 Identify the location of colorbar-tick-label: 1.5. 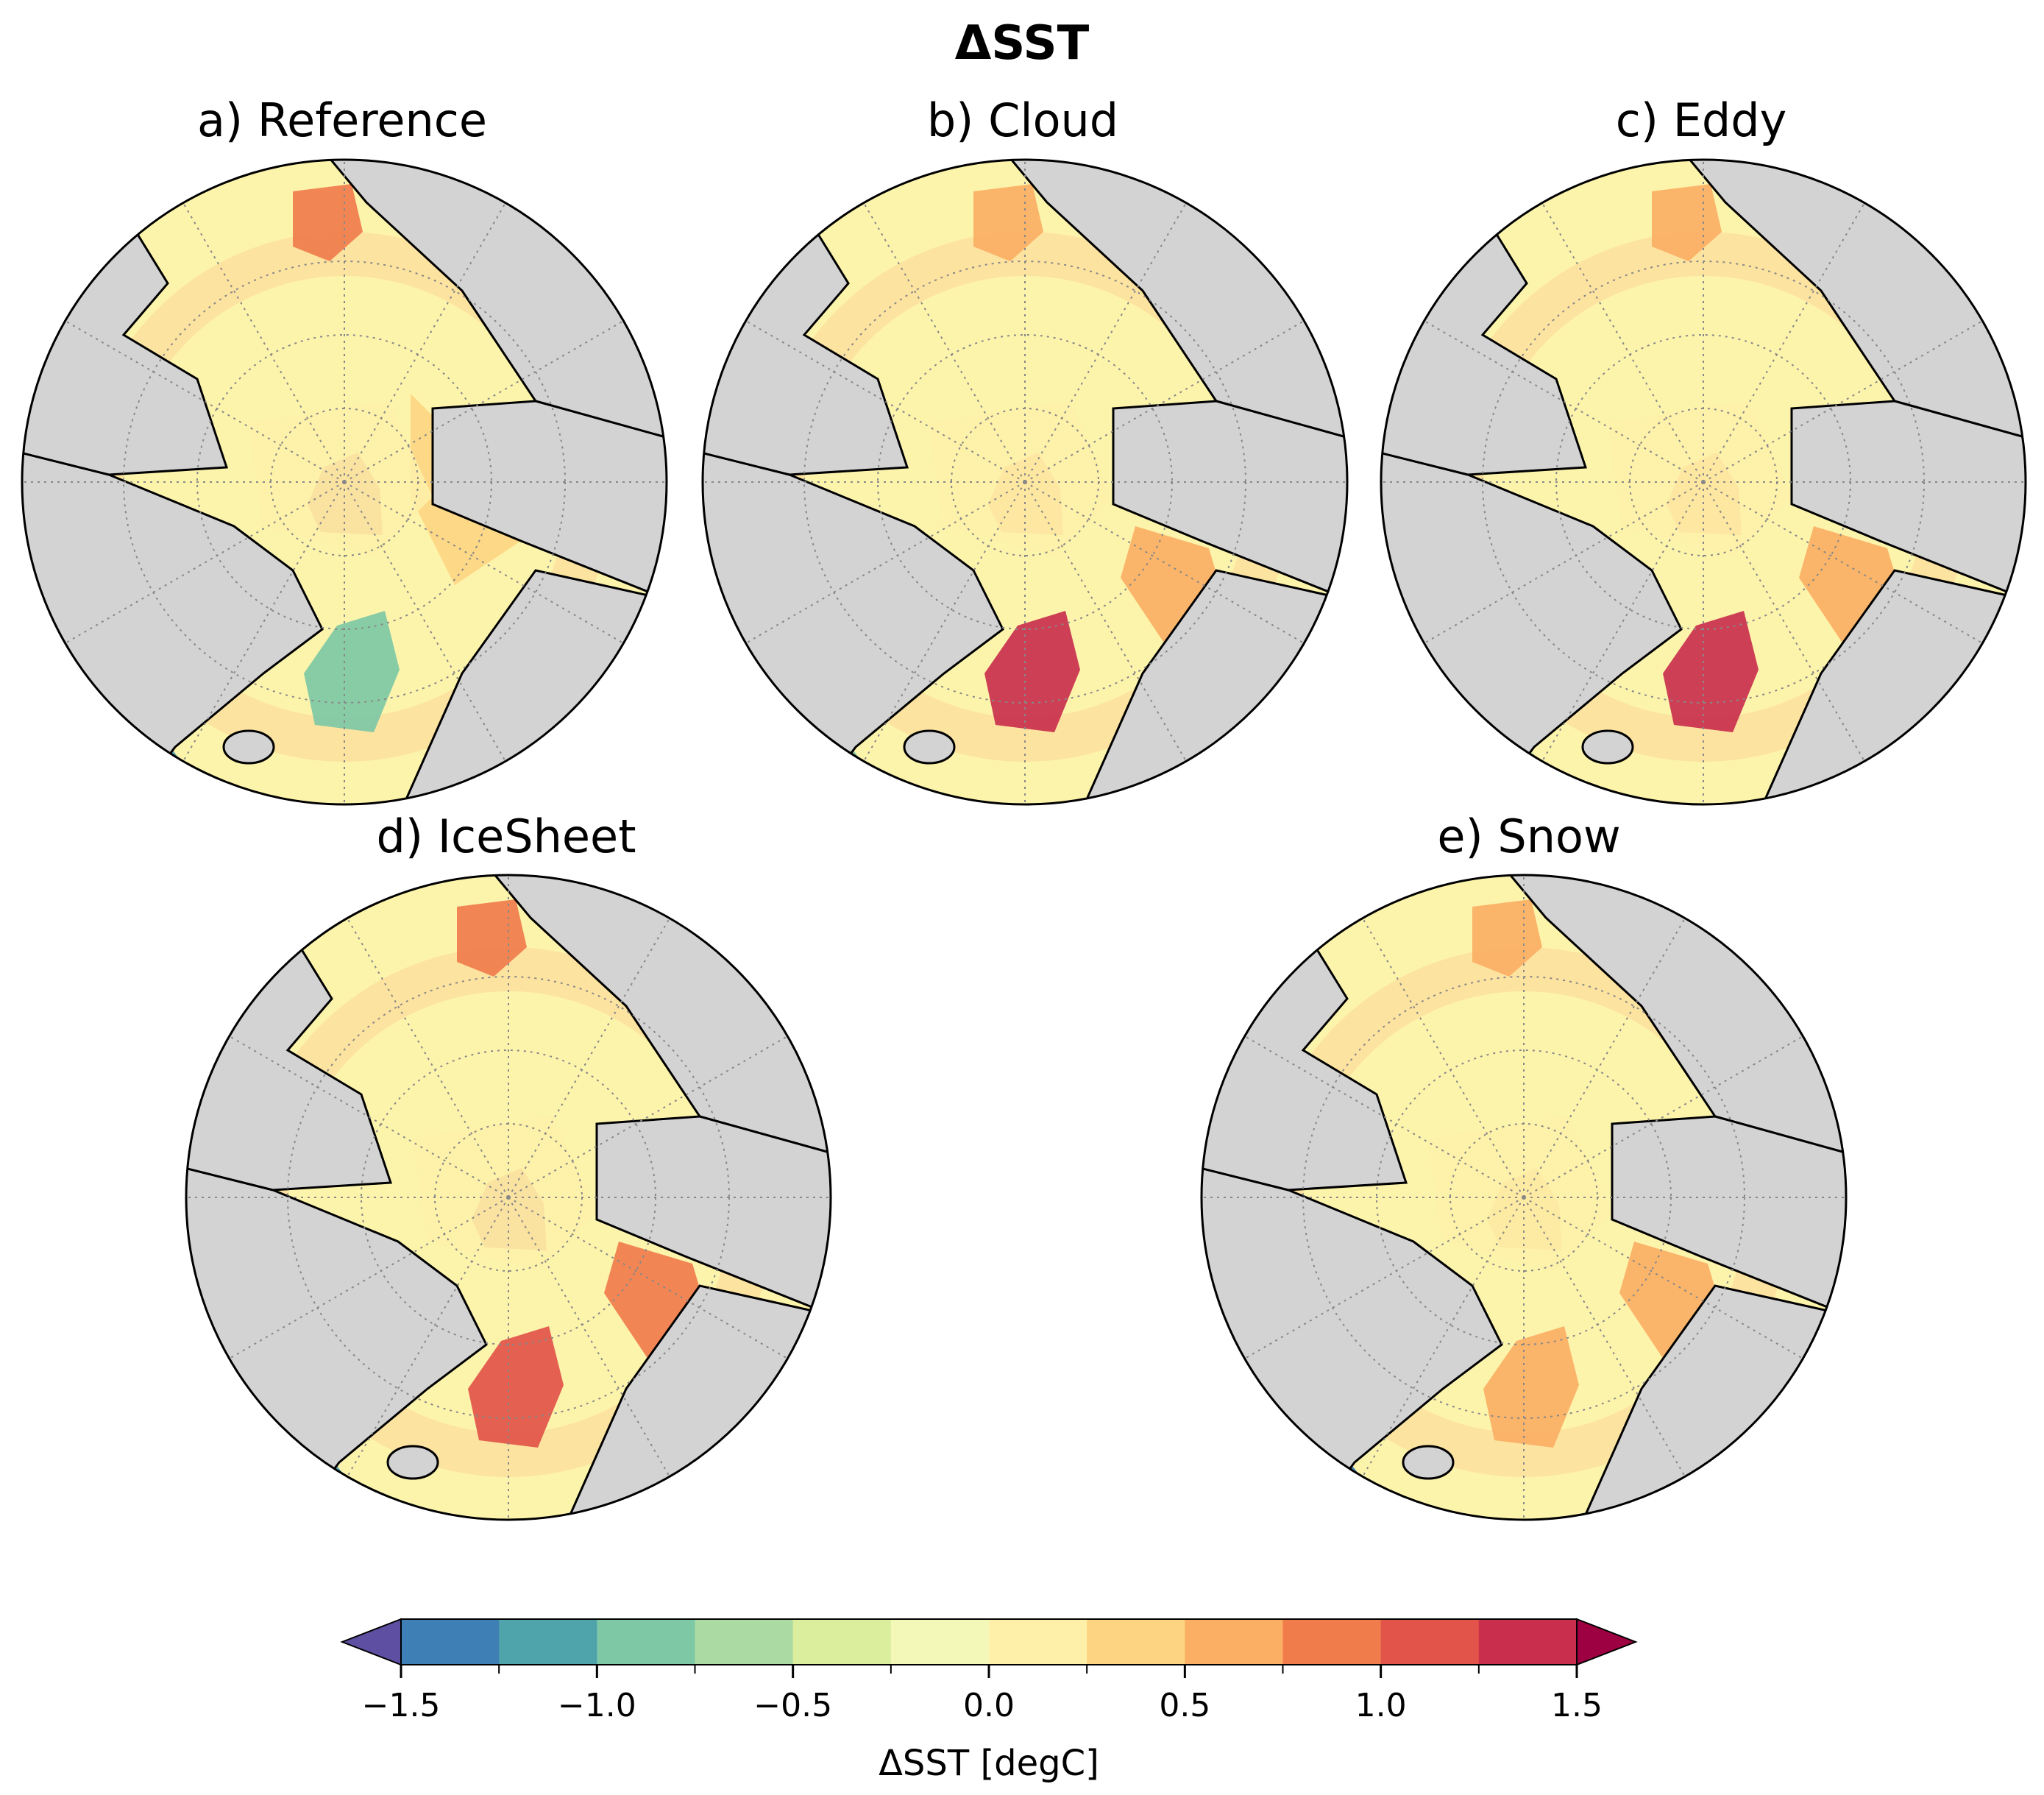
(1577, 1706).